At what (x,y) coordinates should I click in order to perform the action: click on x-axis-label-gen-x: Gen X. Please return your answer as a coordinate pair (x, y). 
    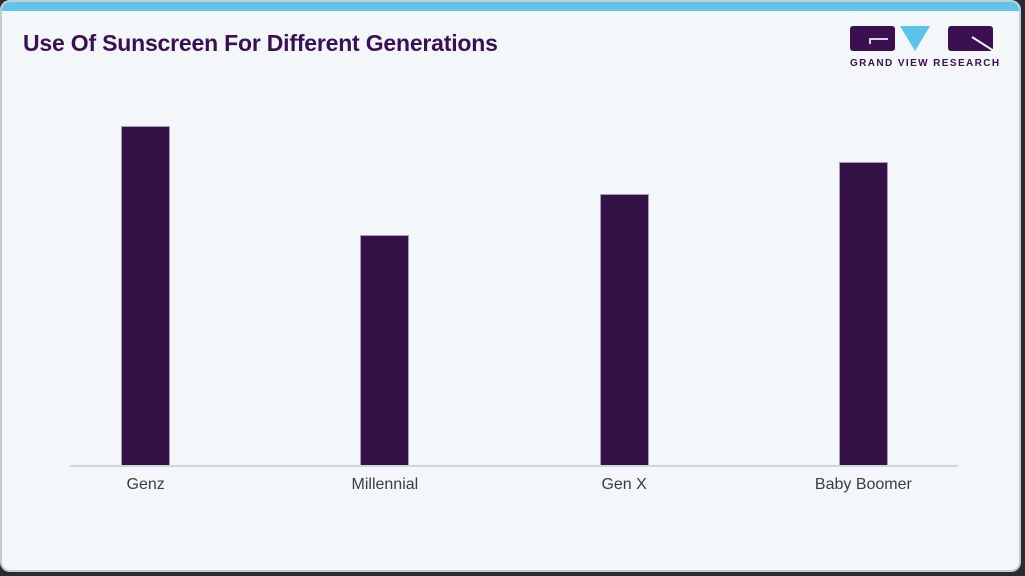
    Looking at the image, I should click on (624, 484).